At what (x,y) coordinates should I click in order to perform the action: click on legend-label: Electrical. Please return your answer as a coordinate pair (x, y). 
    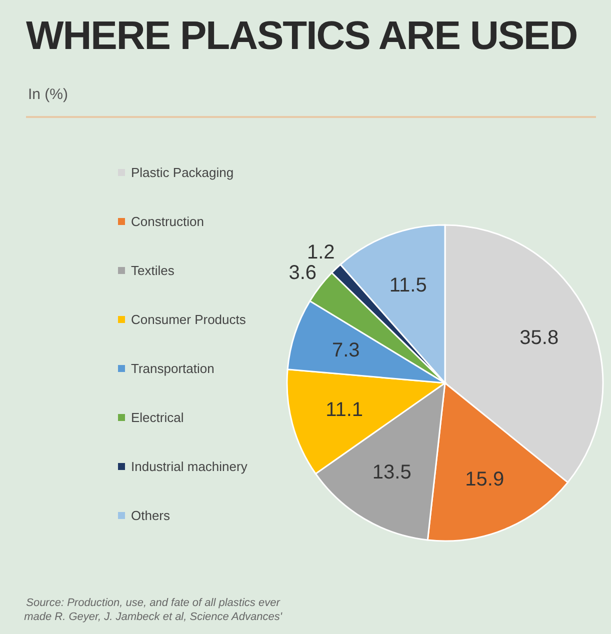
    Looking at the image, I should click on (157, 417).